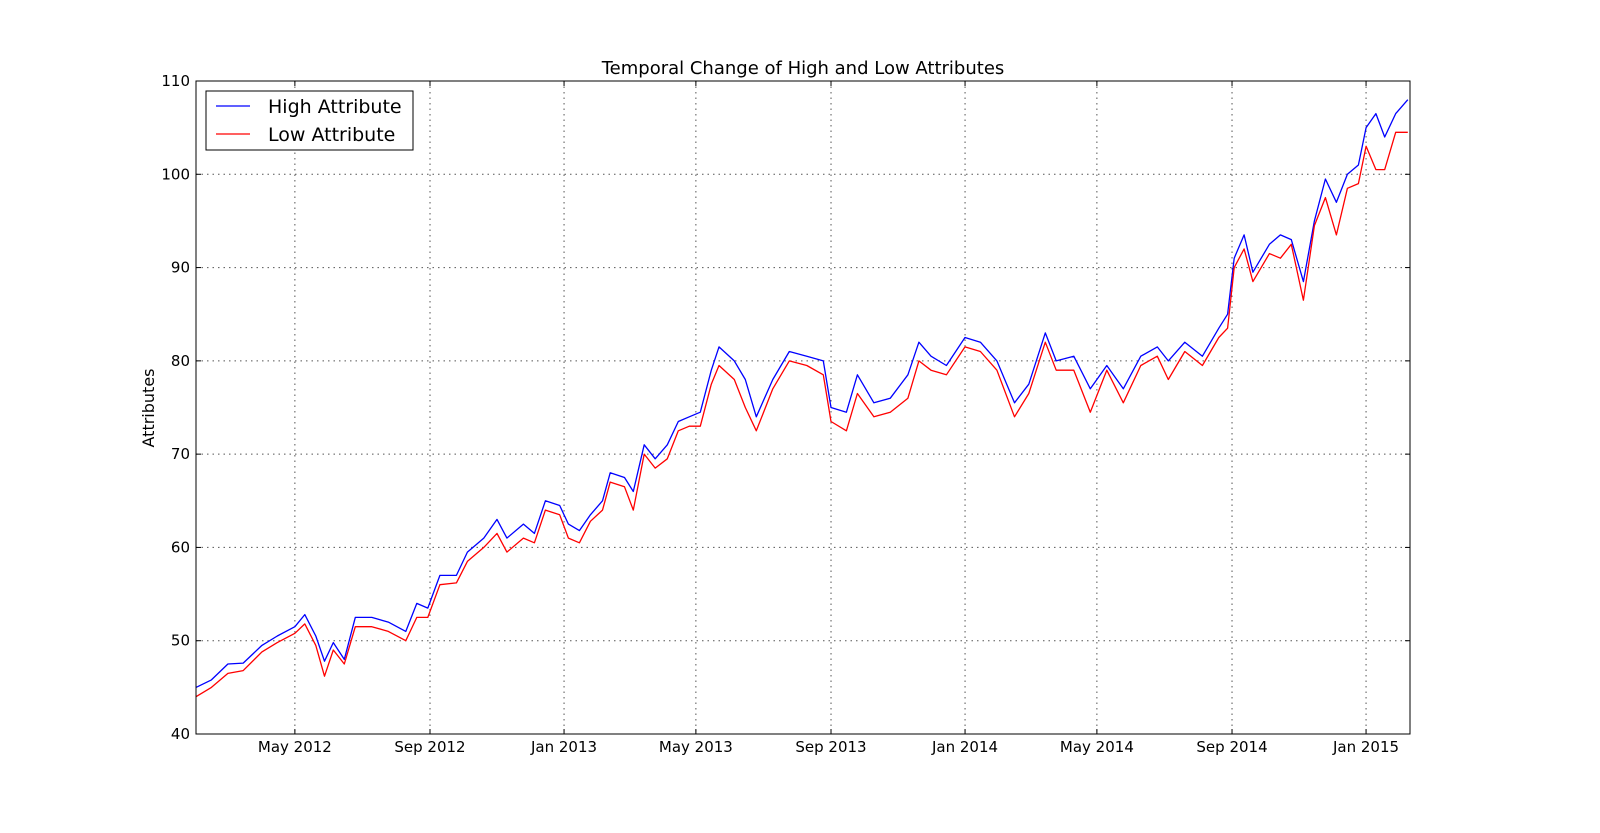 Image resolution: width=1600 pixels, height=833 pixels. What do you see at coordinates (1231, 747) in the screenshot?
I see `x-tick-label: Sep 2014` at bounding box center [1231, 747].